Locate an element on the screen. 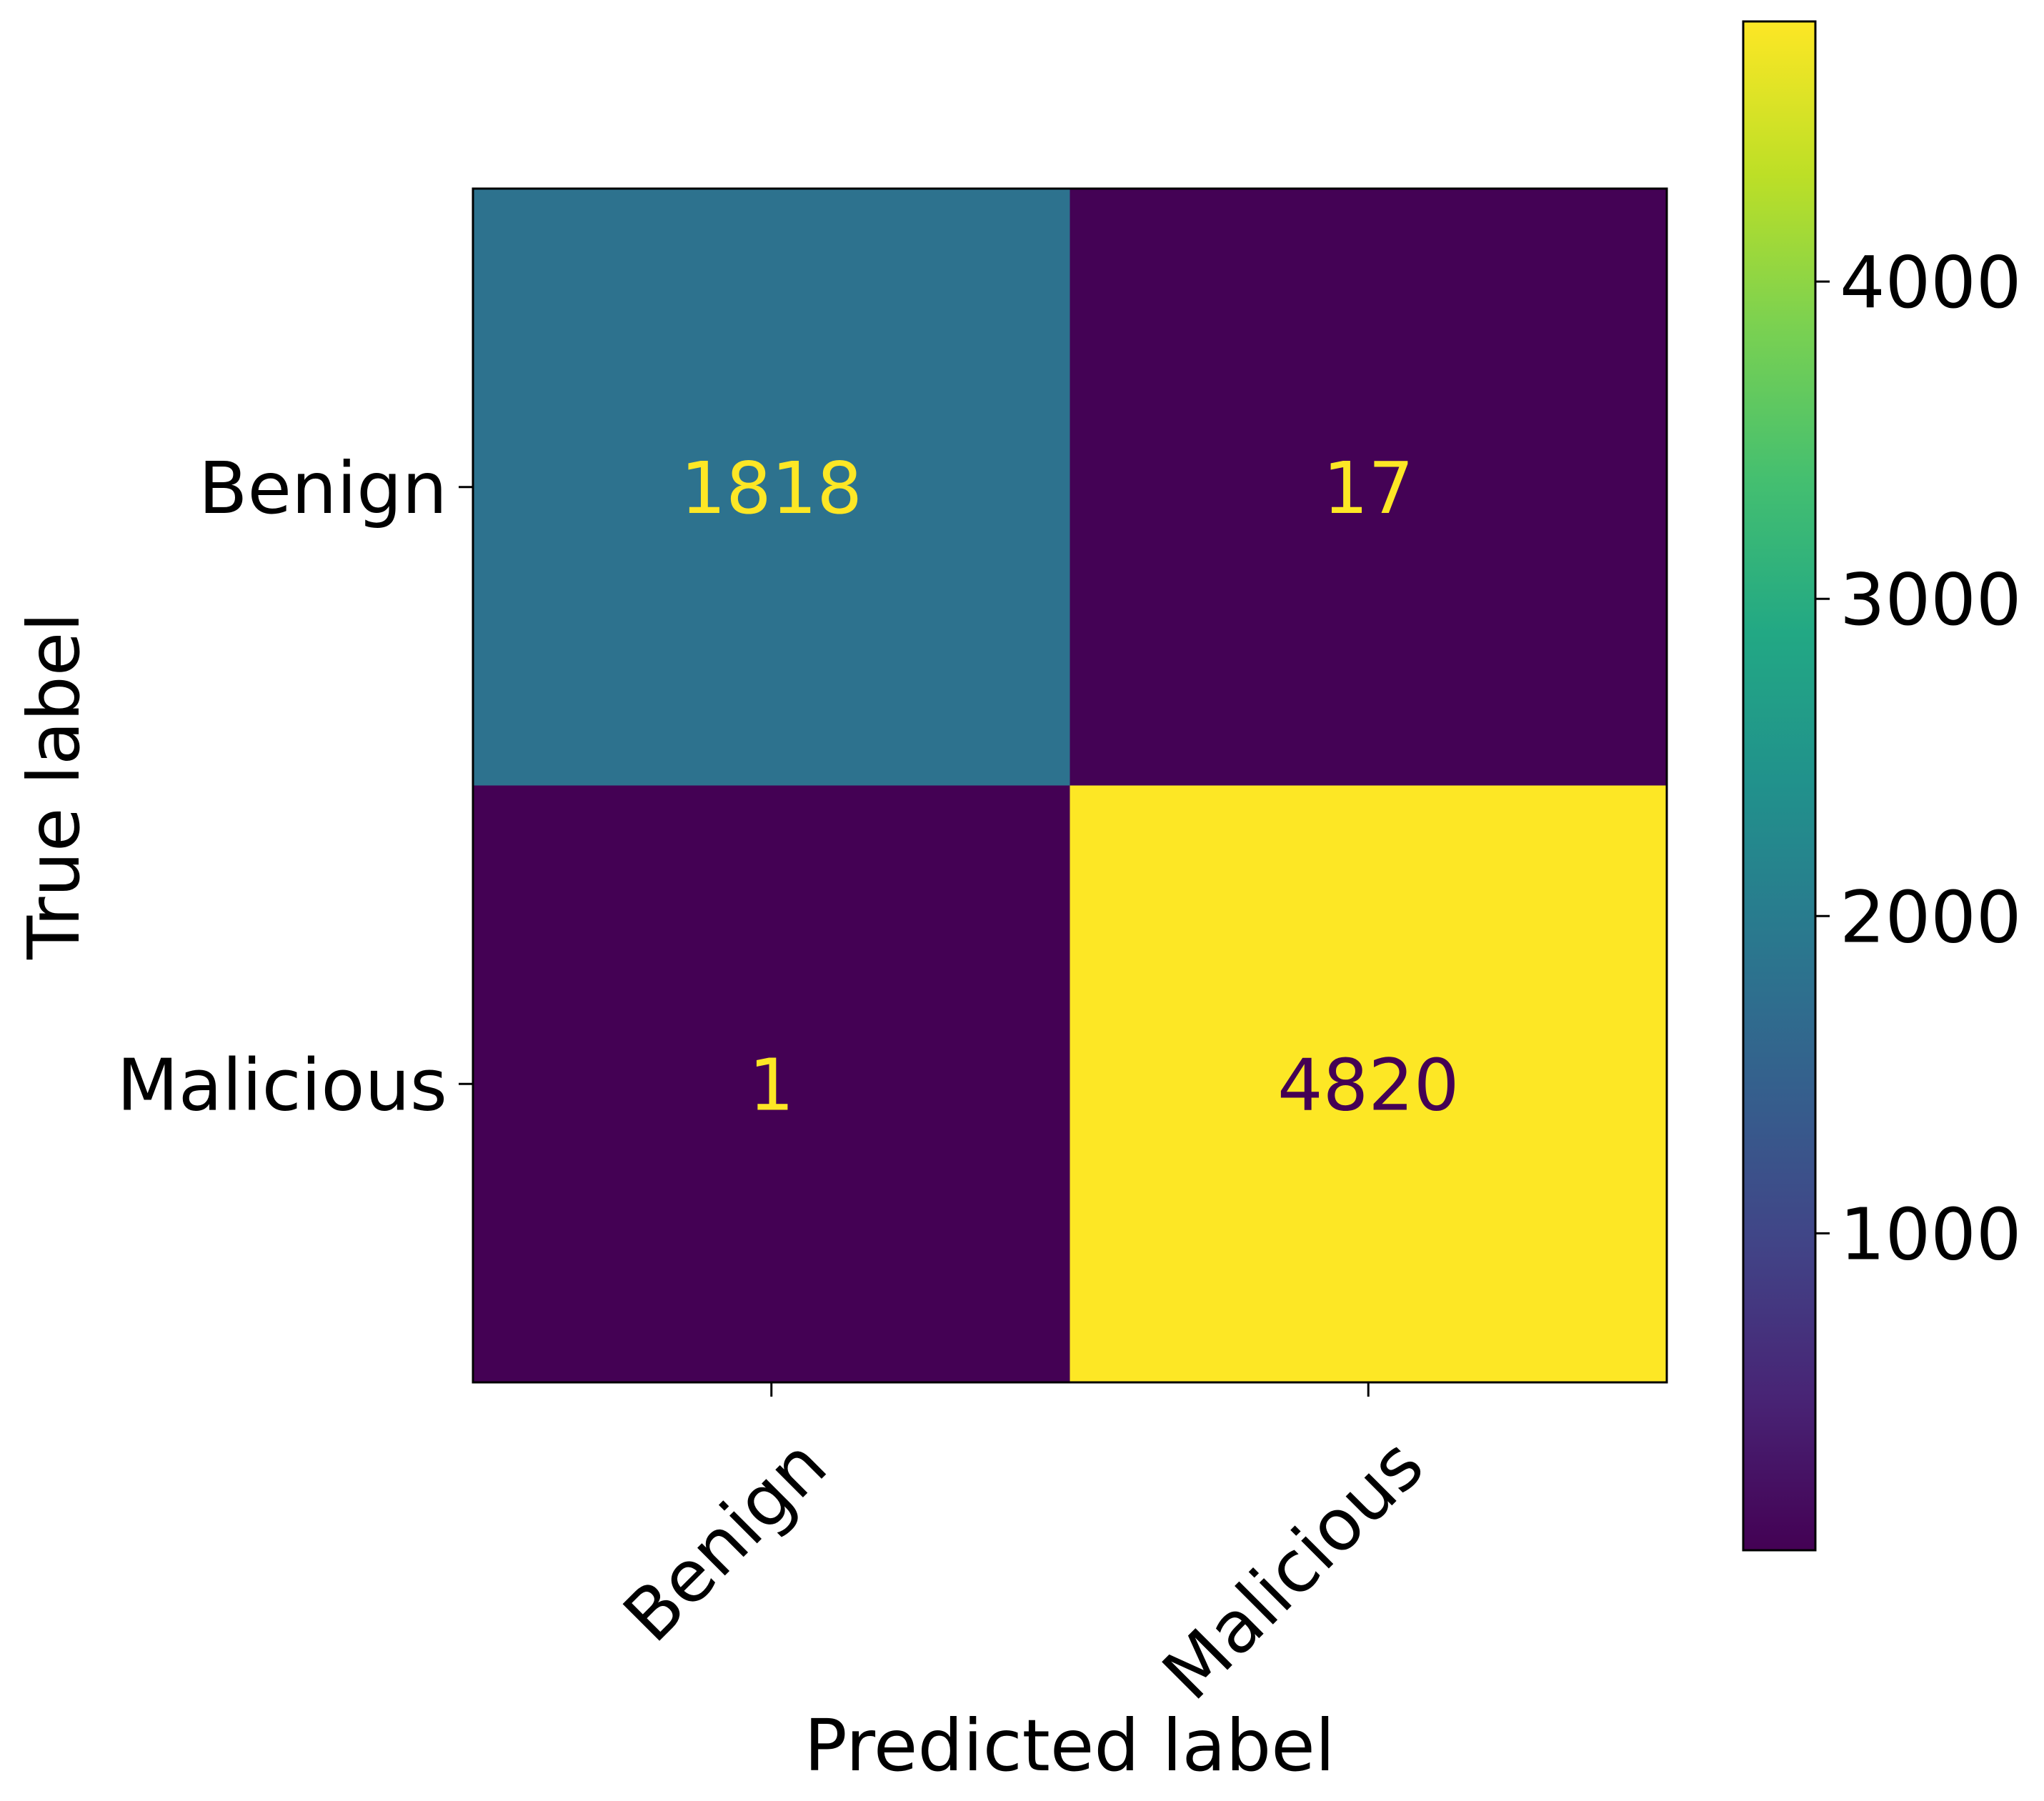 The image size is (2044, 1801). cell-value-label: 1 is located at coordinates (771, 1085).